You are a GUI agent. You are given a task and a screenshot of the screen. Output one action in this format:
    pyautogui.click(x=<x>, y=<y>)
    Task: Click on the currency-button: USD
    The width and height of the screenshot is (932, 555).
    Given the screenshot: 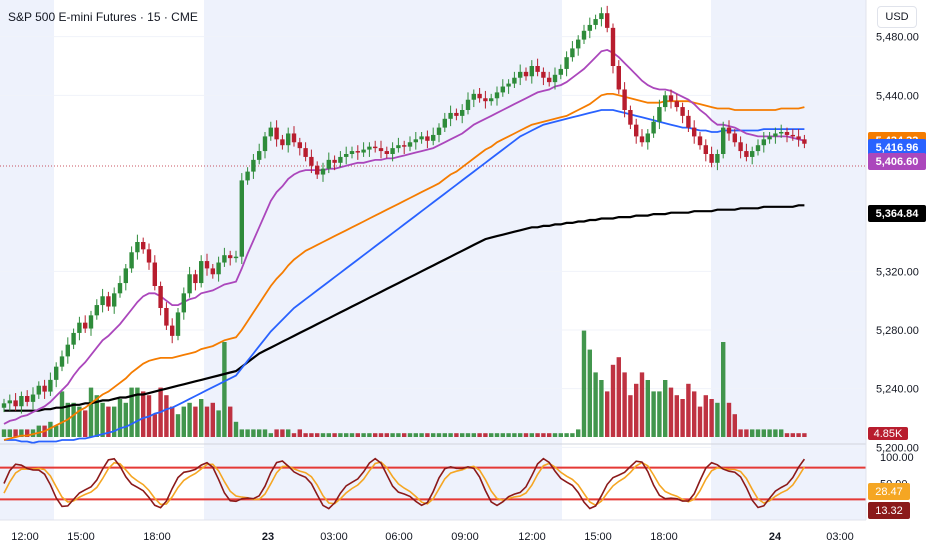 What is the action you would take?
    pyautogui.click(x=897, y=17)
    